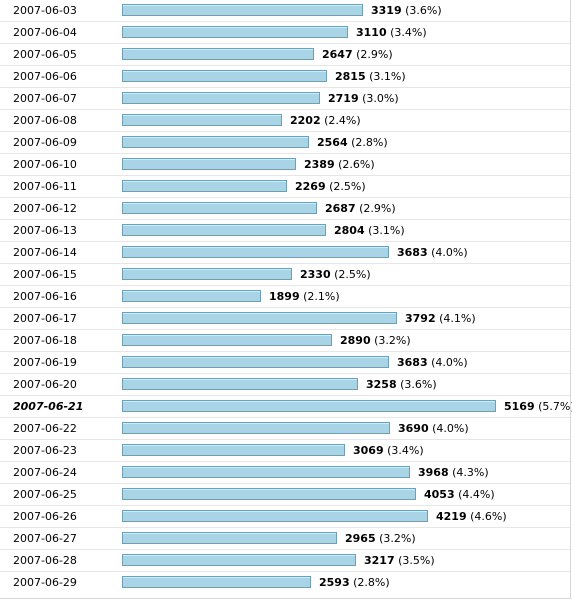 The height and width of the screenshot is (600, 572). What do you see at coordinates (330, 186) in the screenshot?
I see `value-label: 2269 (2.5%)` at bounding box center [330, 186].